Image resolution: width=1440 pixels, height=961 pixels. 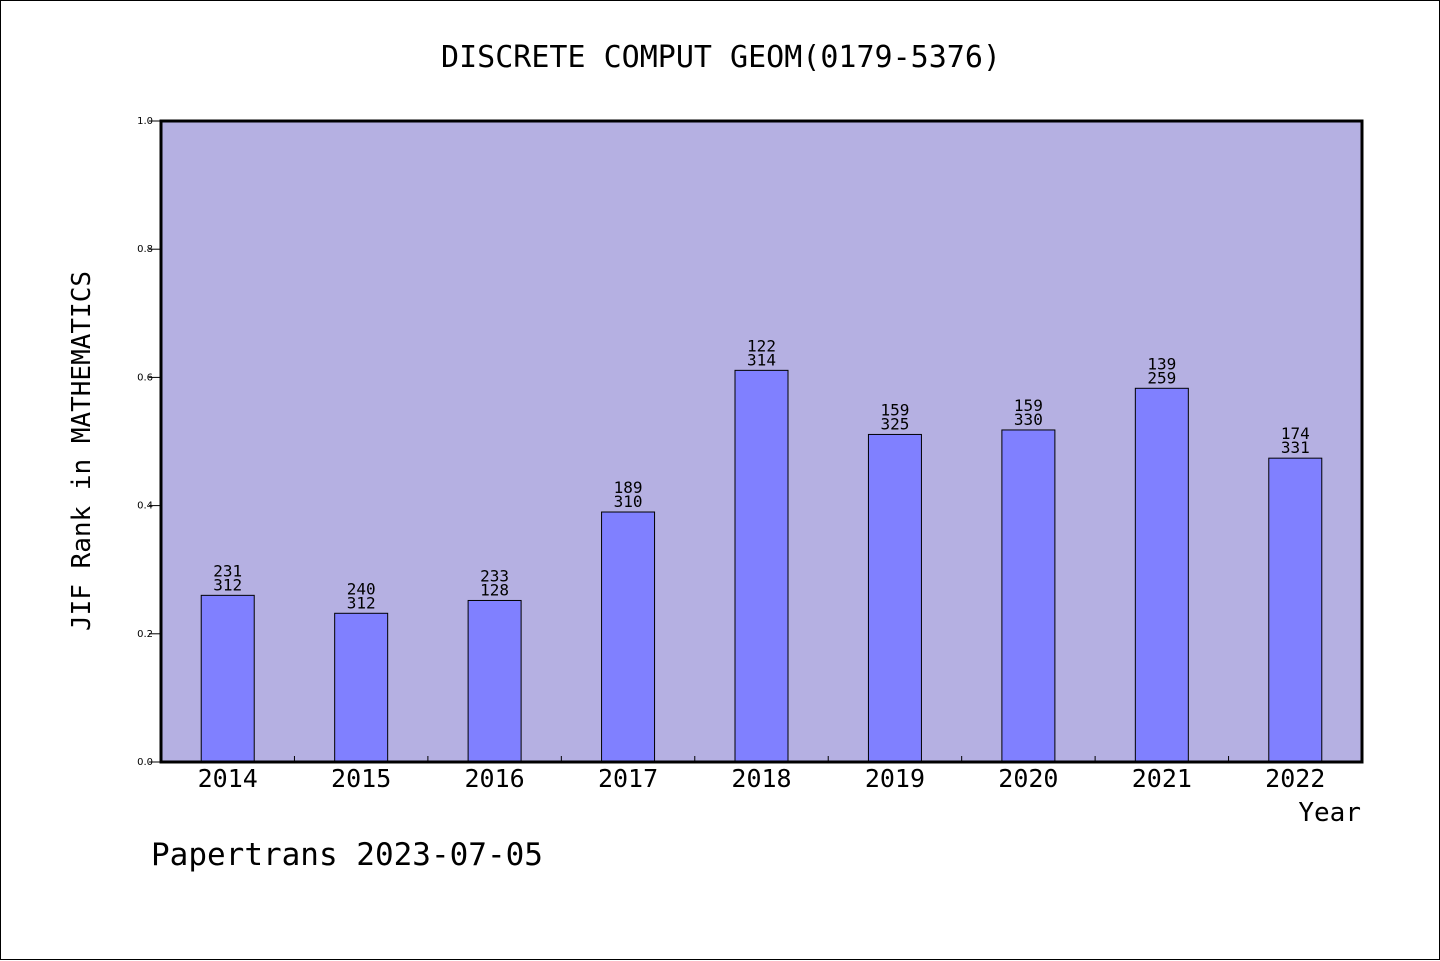 I want to click on x-tick-label-2017: 2017, so click(x=628, y=778).